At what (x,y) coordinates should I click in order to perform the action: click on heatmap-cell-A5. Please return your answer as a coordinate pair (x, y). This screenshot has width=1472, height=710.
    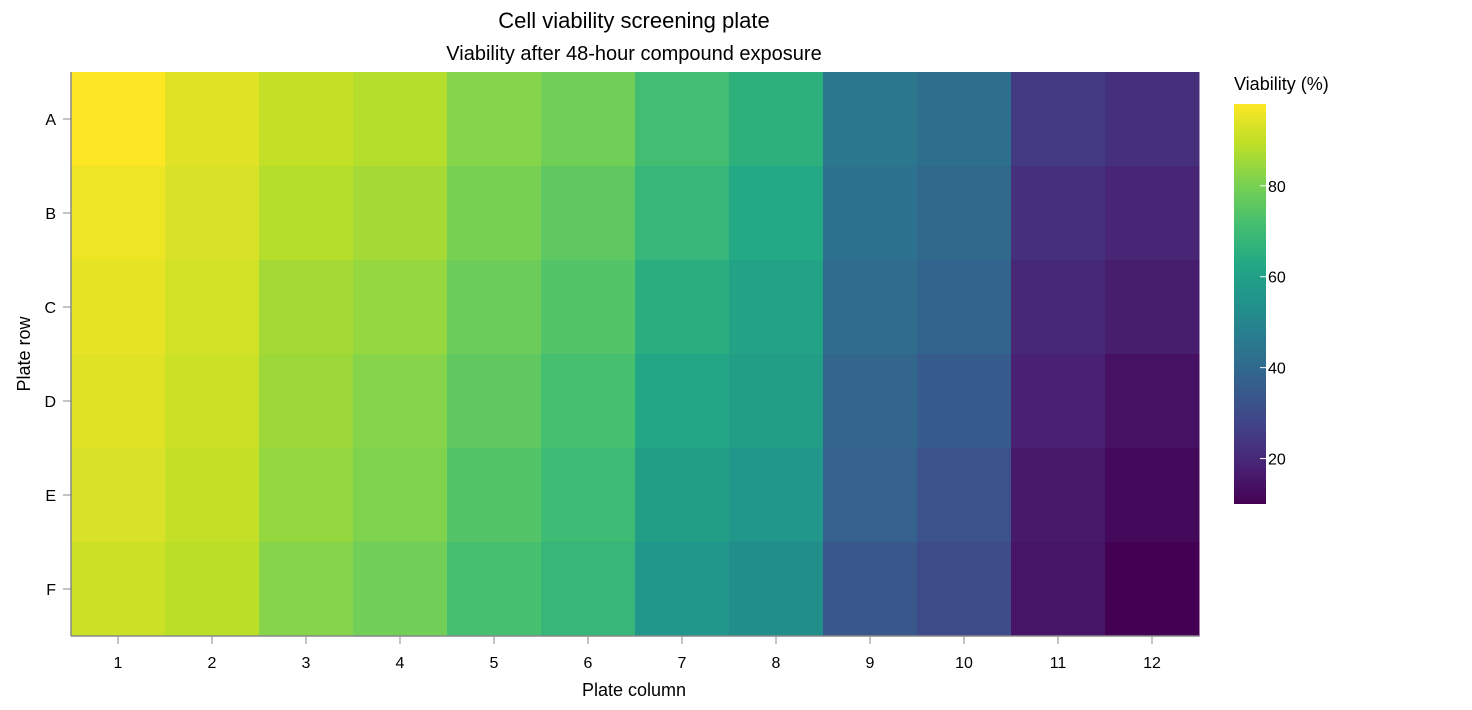
    Looking at the image, I should click on (494, 119).